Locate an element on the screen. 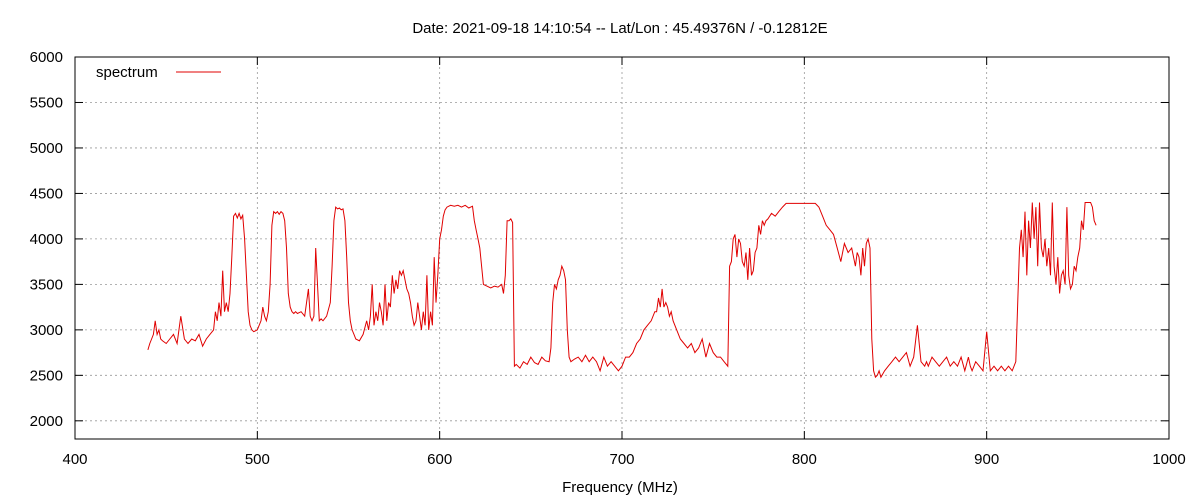 This screenshot has width=1200, height=500. y-tick-label: 5000 is located at coordinates (46, 148).